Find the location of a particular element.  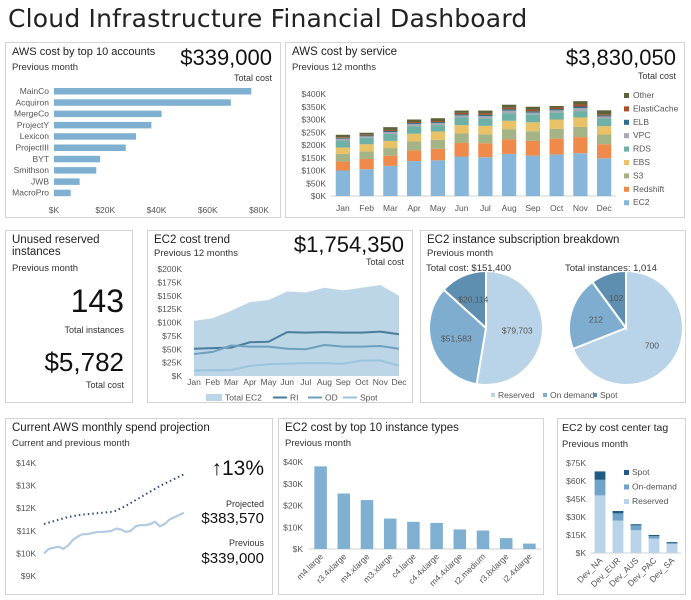

y-tick-label: $60K is located at coordinates (576, 481).